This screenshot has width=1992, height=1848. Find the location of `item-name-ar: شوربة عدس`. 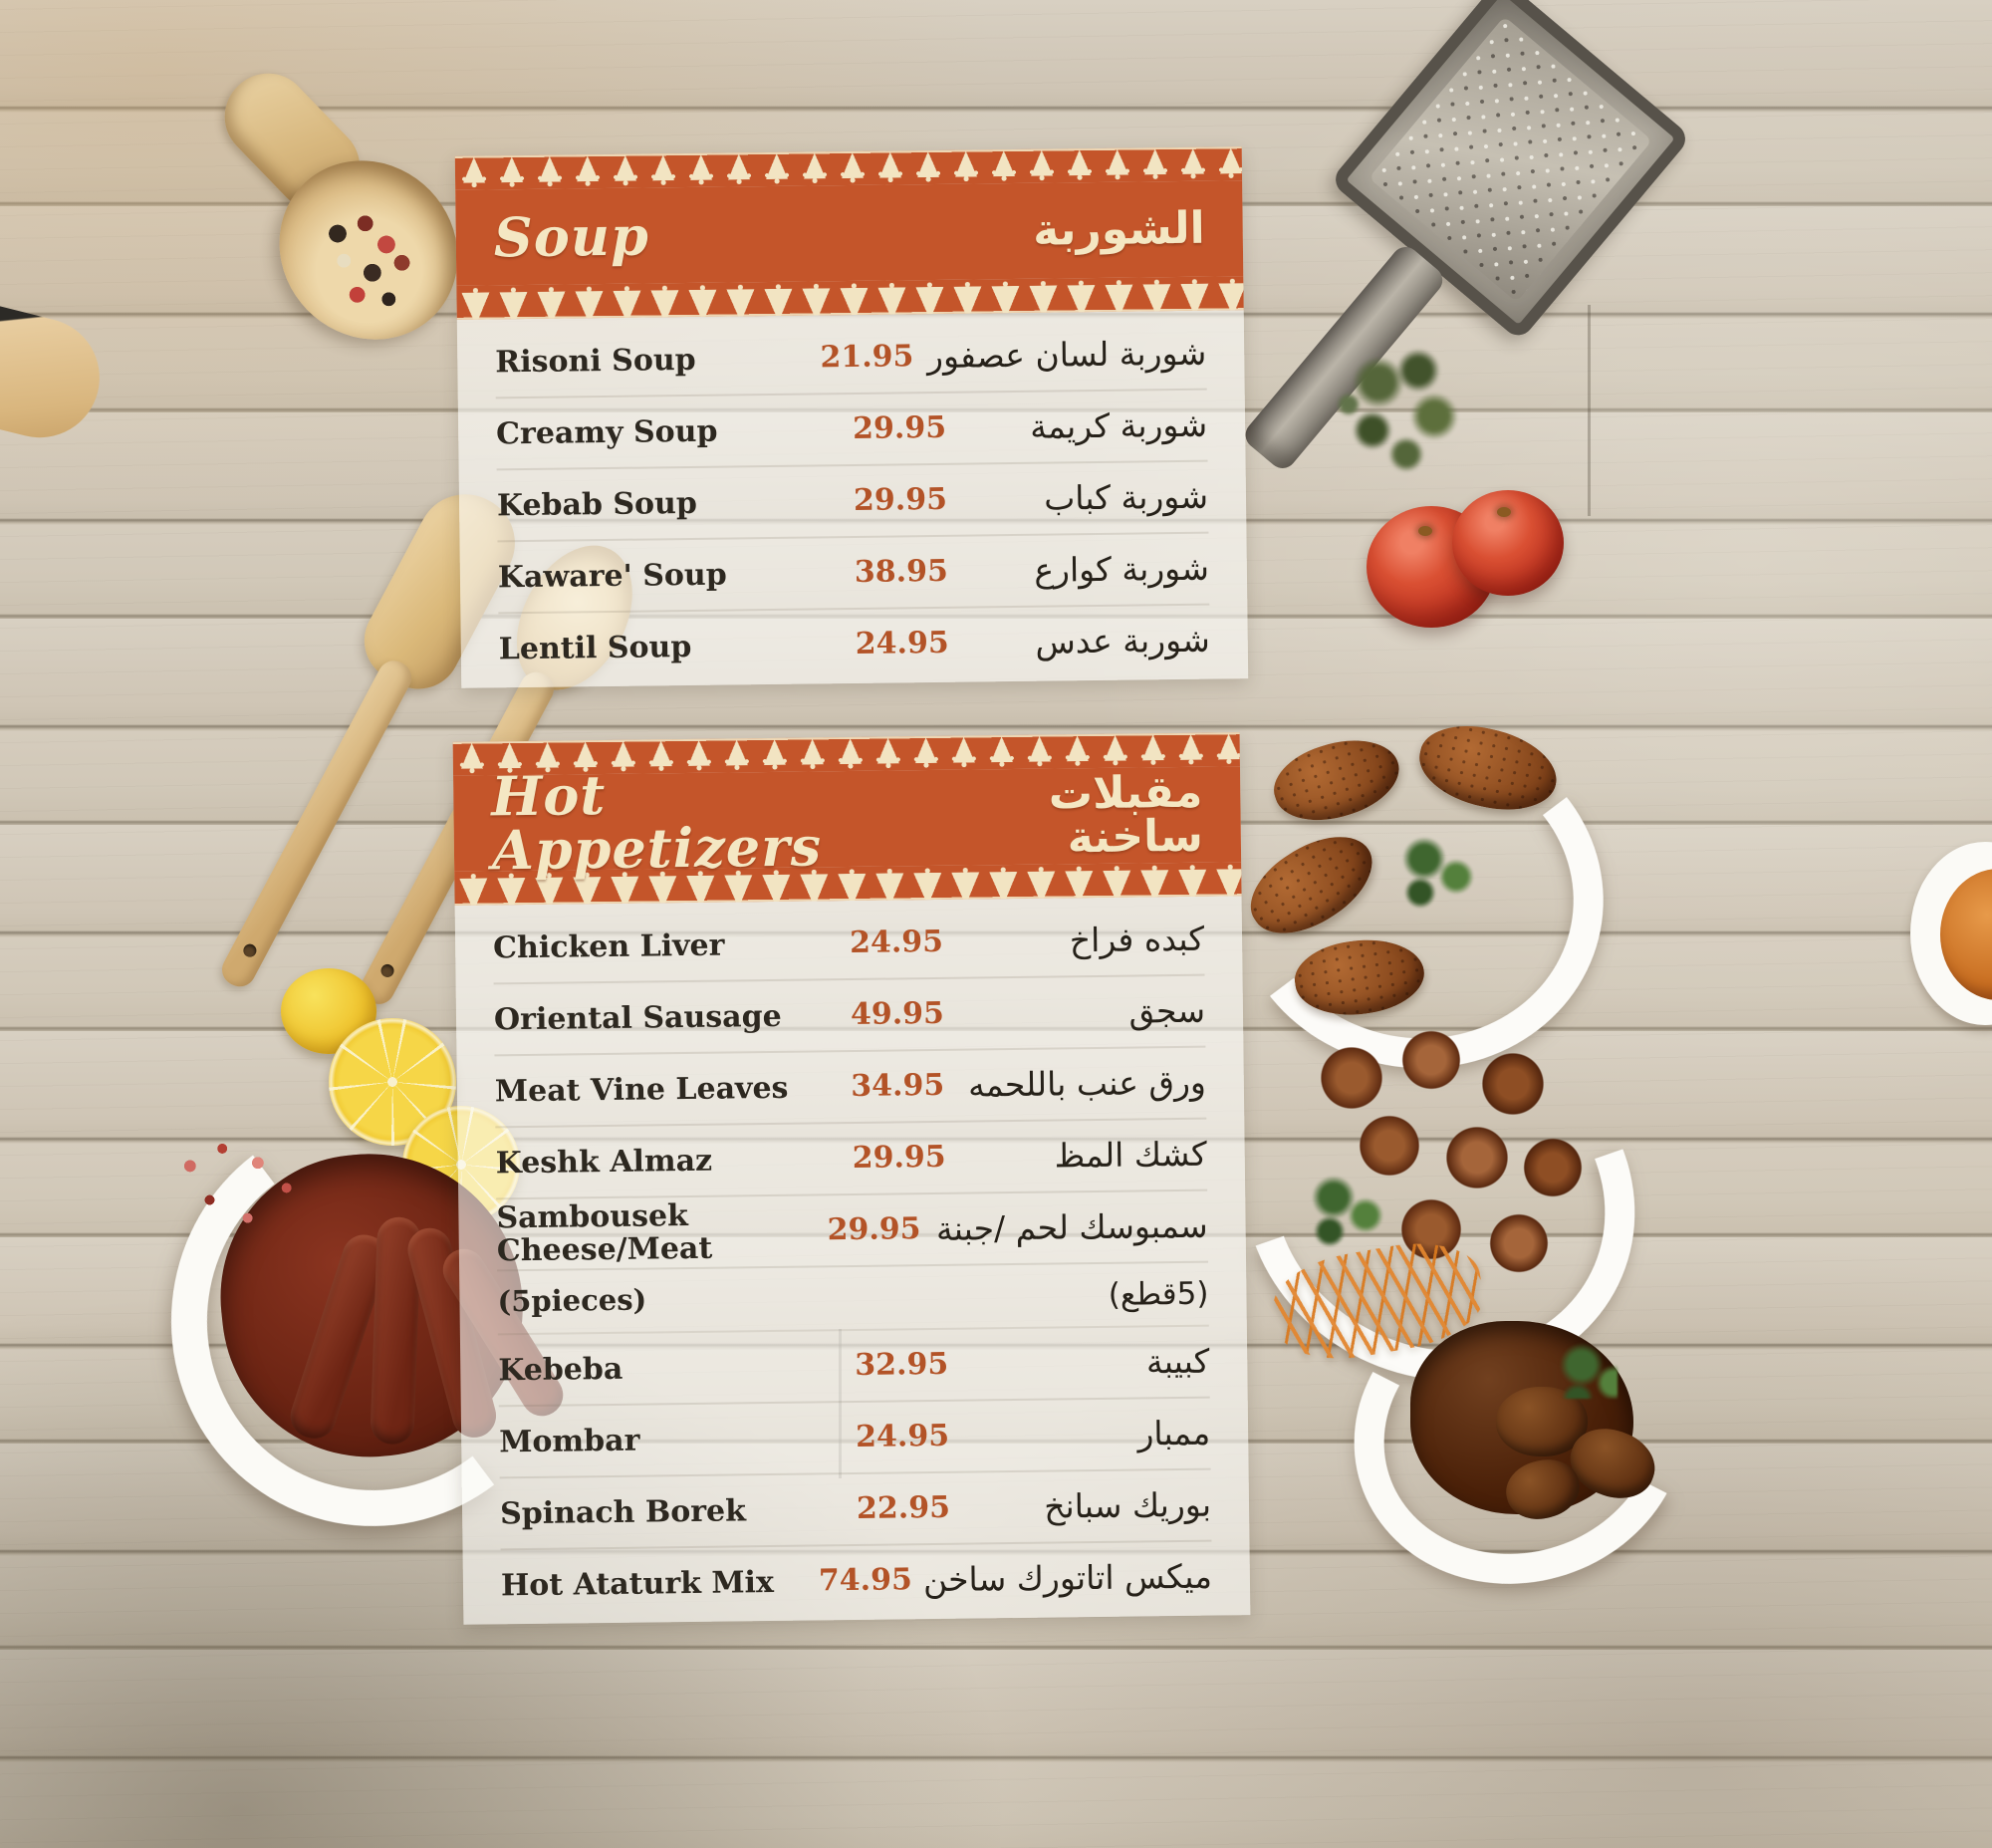

item-name-ar: شوربة عدس is located at coordinates (1122, 641).